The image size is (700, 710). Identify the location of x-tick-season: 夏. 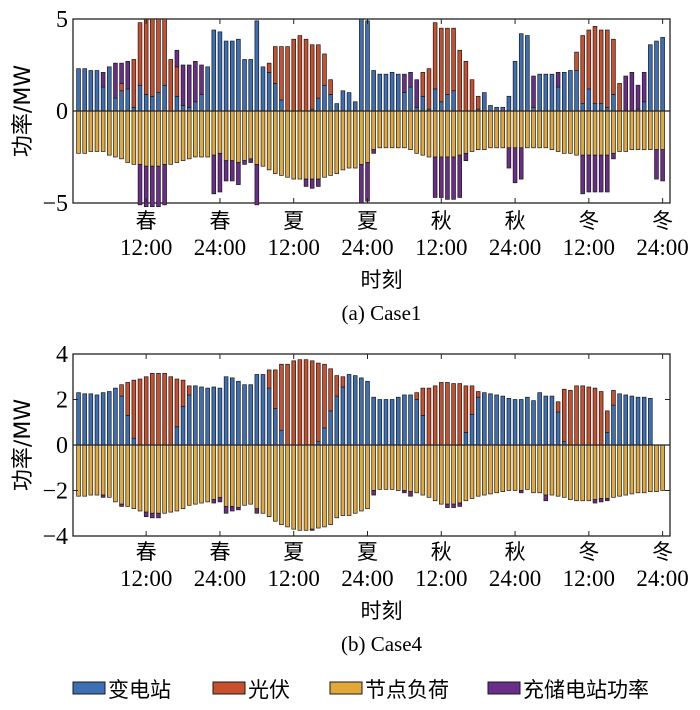
(367, 221).